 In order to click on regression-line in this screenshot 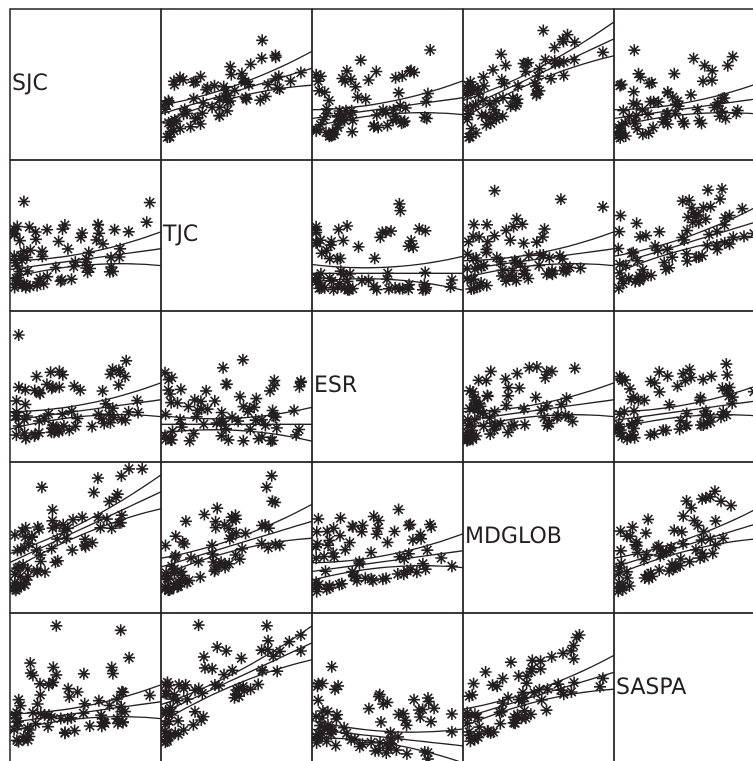, I will do `click(683, 411)`.